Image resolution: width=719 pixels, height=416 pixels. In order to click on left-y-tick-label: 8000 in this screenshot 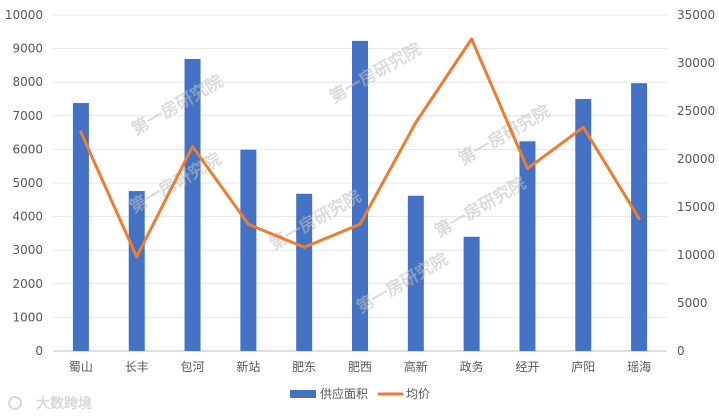, I will do `click(27, 82)`.